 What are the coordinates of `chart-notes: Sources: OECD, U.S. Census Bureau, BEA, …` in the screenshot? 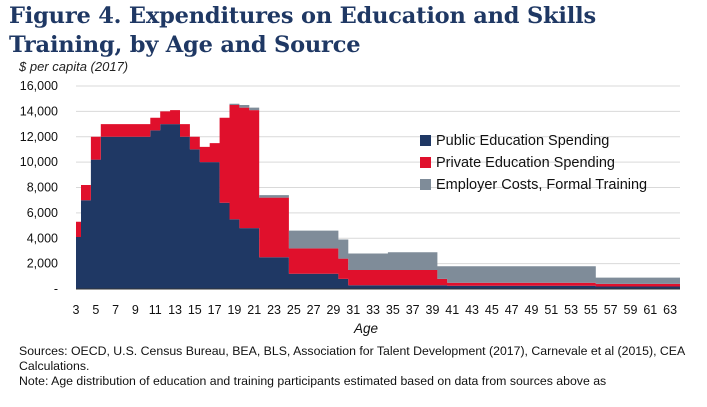 It's located at (359, 366).